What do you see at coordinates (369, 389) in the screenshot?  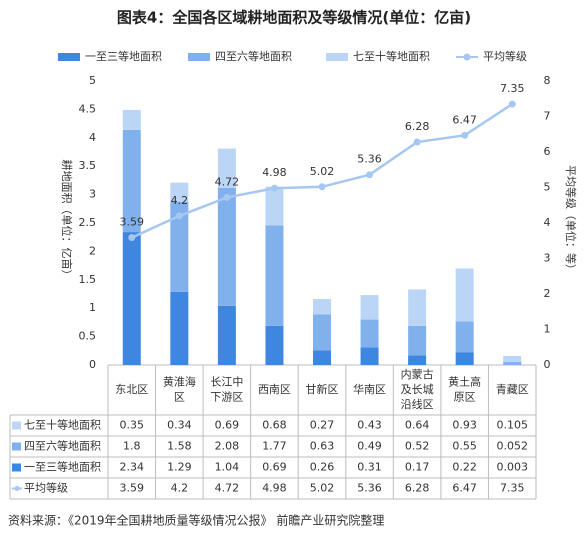 I see `x-tick-label: 华南区` at bounding box center [369, 389].